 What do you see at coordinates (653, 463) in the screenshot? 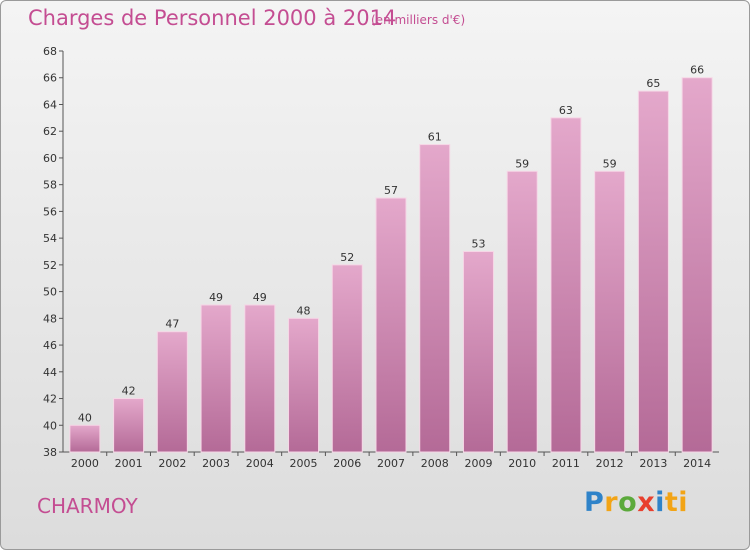
I see `x-tick-label: 2013` at bounding box center [653, 463].